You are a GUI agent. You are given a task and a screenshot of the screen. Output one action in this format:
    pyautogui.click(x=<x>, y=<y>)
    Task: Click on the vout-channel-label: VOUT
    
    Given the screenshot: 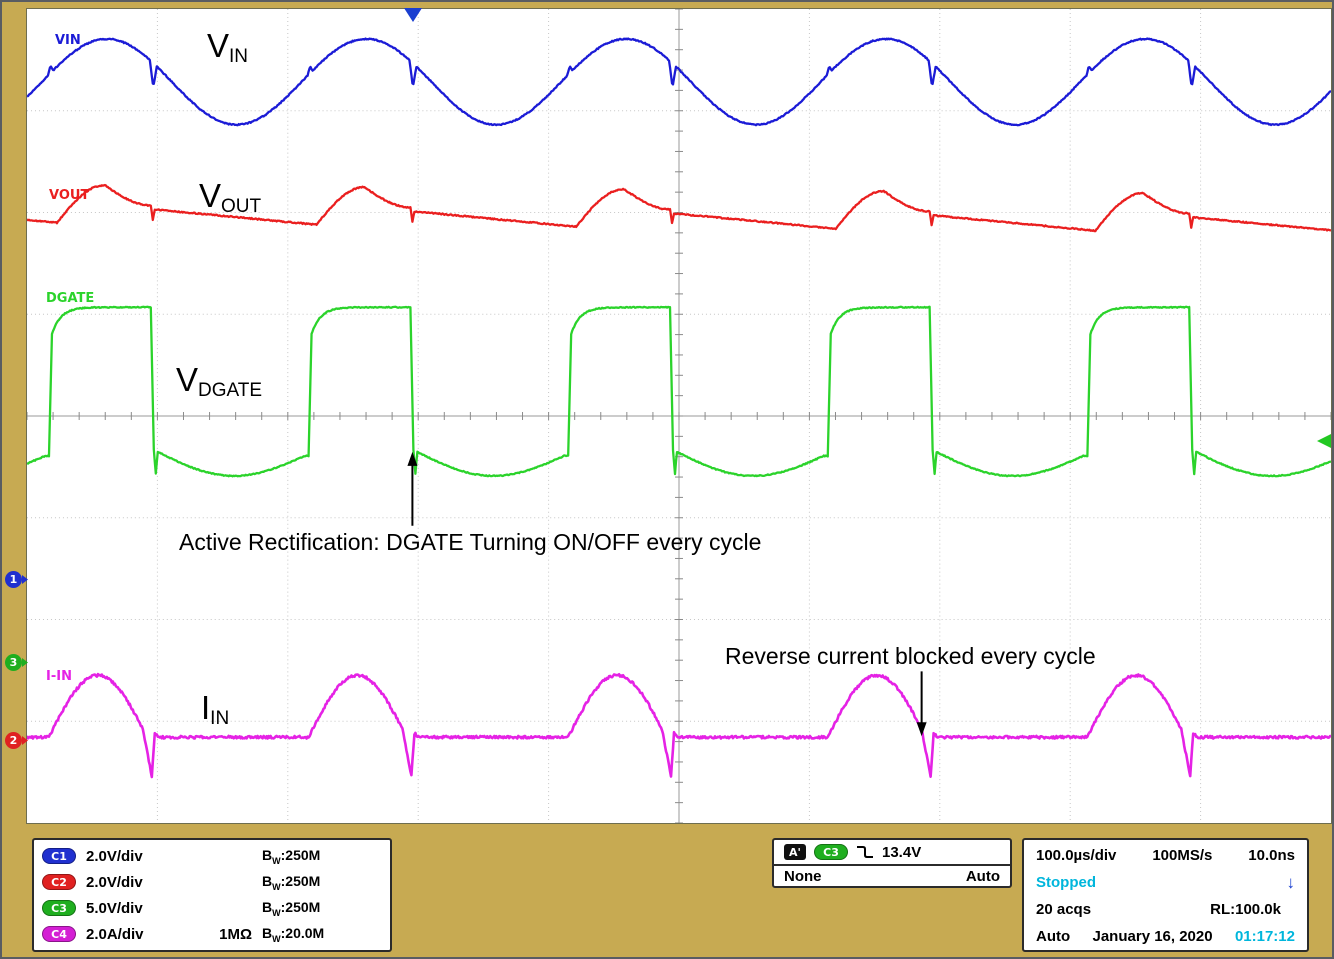 What is the action you would take?
    pyautogui.click(x=69, y=195)
    